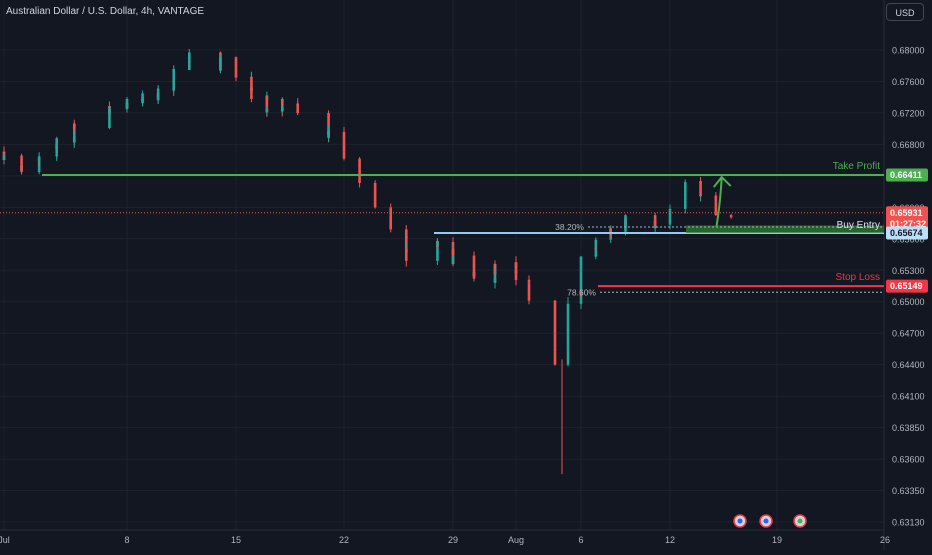 This screenshot has width=932, height=555. Describe the element at coordinates (907, 175) in the screenshot. I see `take-profit-badge-bg` at that location.